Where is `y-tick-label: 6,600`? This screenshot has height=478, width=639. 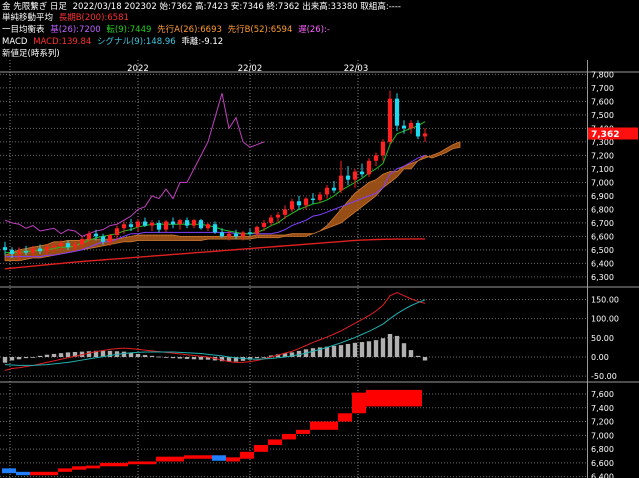
y-tick-label: 6,600 is located at coordinates (602, 236).